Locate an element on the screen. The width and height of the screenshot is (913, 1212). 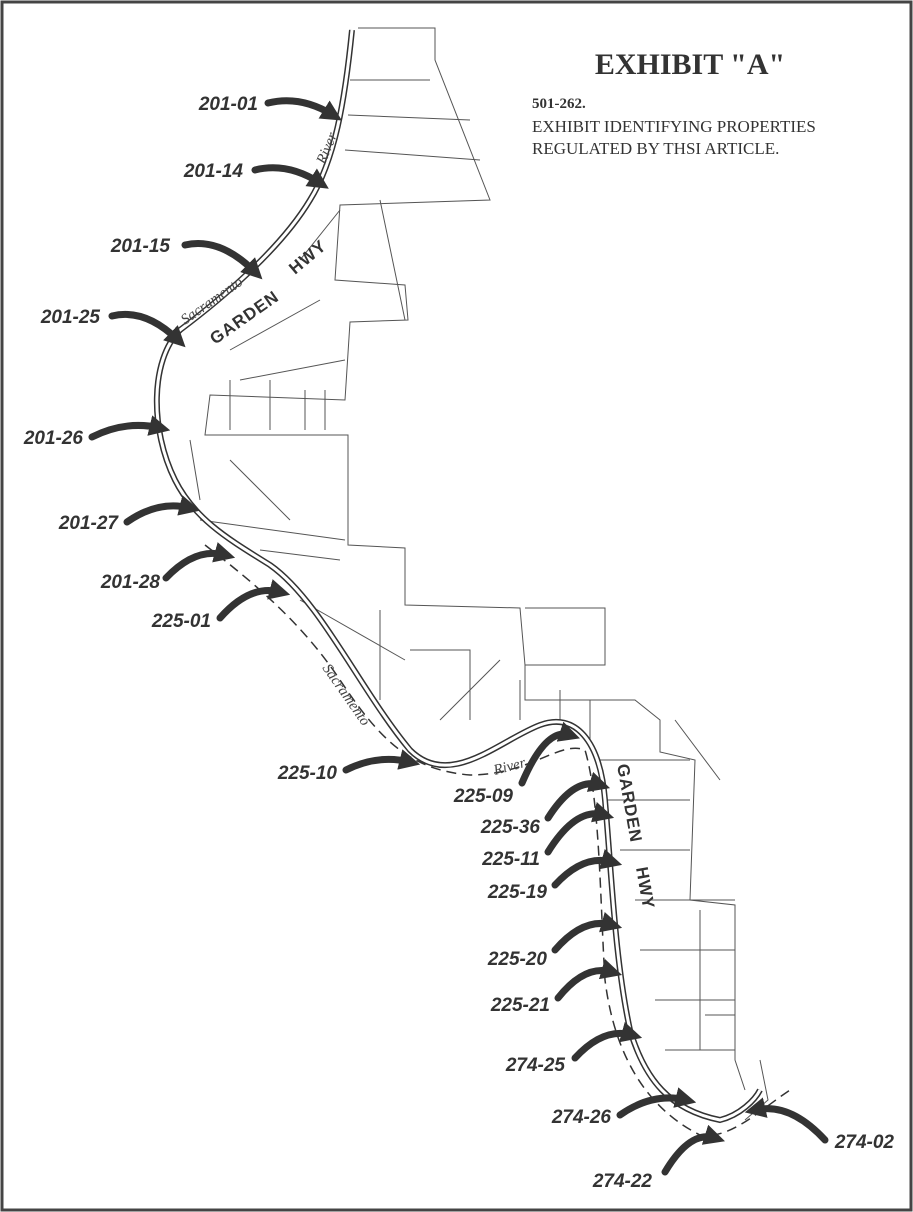
parcel-label: 225-21 is located at coordinates (520, 1005).